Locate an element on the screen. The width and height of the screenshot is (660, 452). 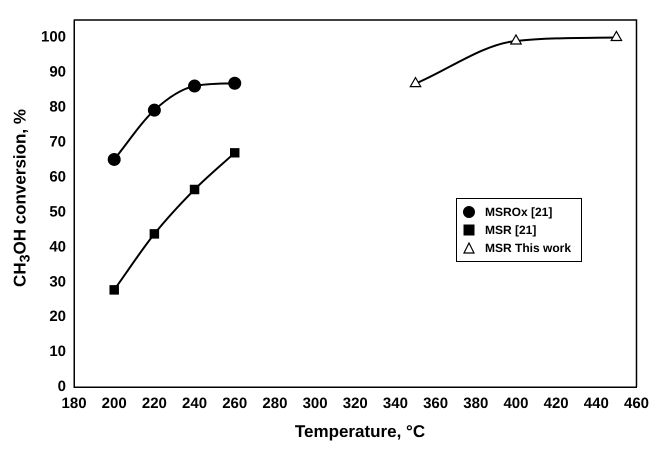
x-tick-label: 320 is located at coordinates (355, 403).